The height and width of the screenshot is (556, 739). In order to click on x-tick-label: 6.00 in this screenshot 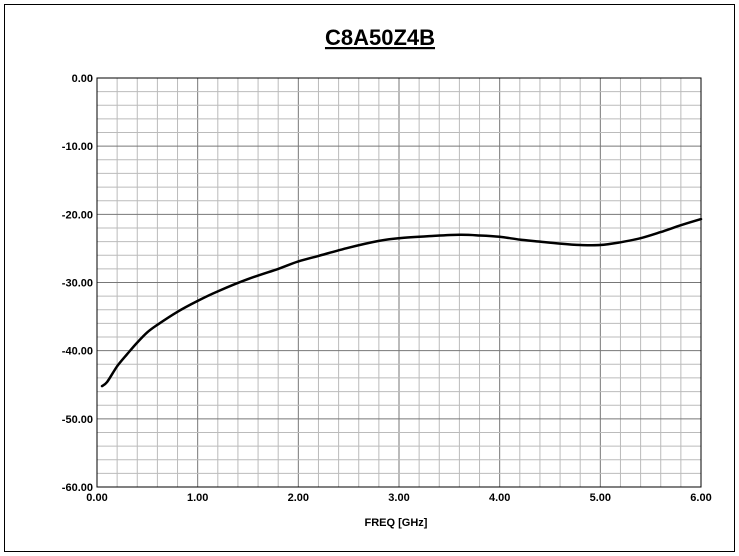, I will do `click(700, 498)`.